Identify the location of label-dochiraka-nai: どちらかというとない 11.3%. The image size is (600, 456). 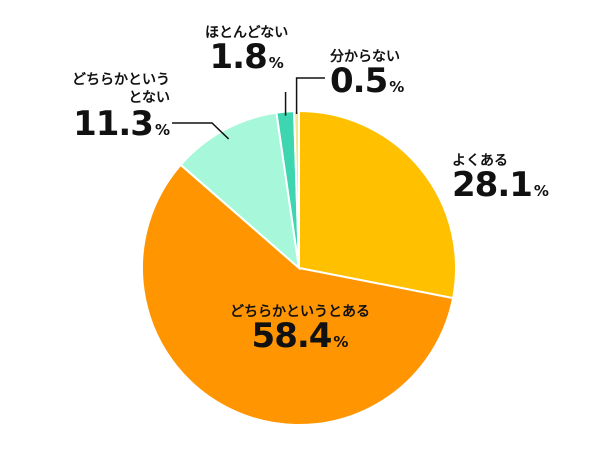
(115, 106).